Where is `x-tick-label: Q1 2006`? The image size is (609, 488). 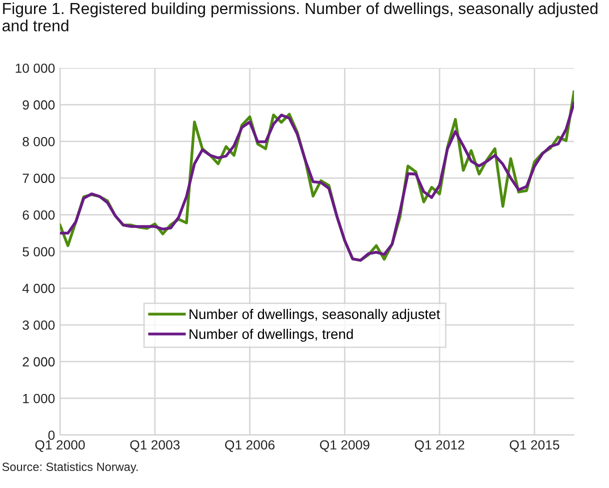 x-tick-label: Q1 2006 is located at coordinates (250, 446).